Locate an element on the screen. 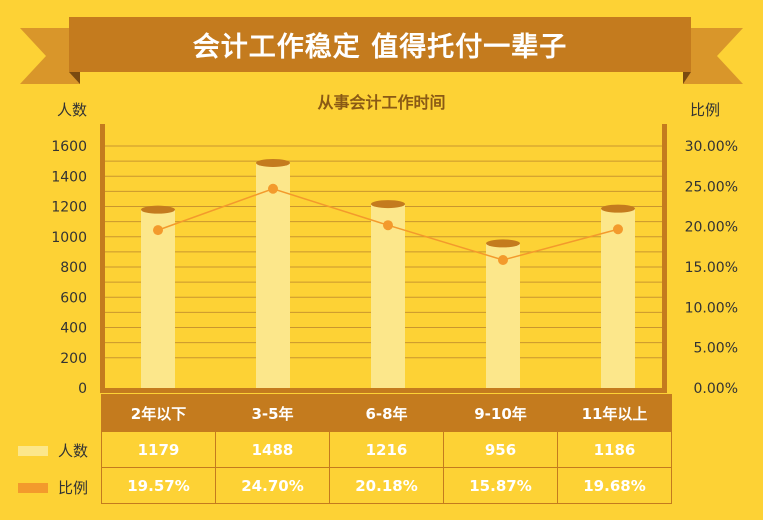 The width and height of the screenshot is (763, 520). left-axis is located at coordinates (102, 258).